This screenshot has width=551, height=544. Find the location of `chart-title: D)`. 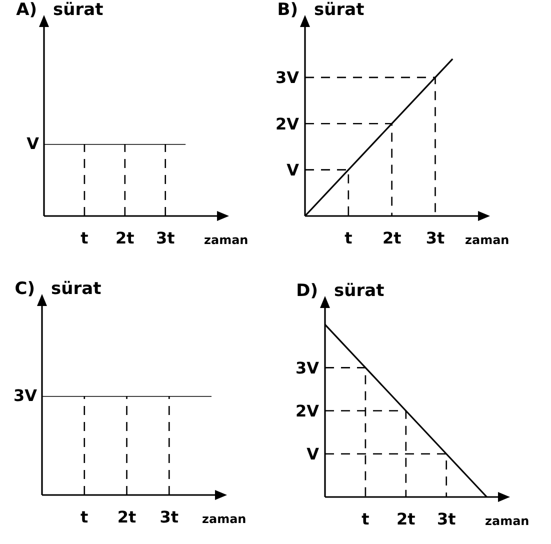

chart-title: D) is located at coordinates (307, 291).